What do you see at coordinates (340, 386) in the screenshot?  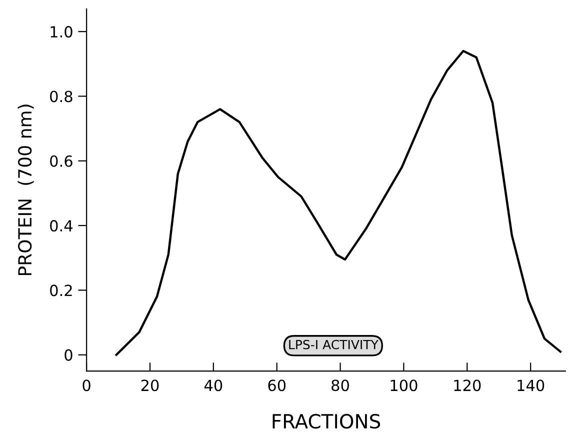 I see `x-tick-label: 80` at bounding box center [340, 386].